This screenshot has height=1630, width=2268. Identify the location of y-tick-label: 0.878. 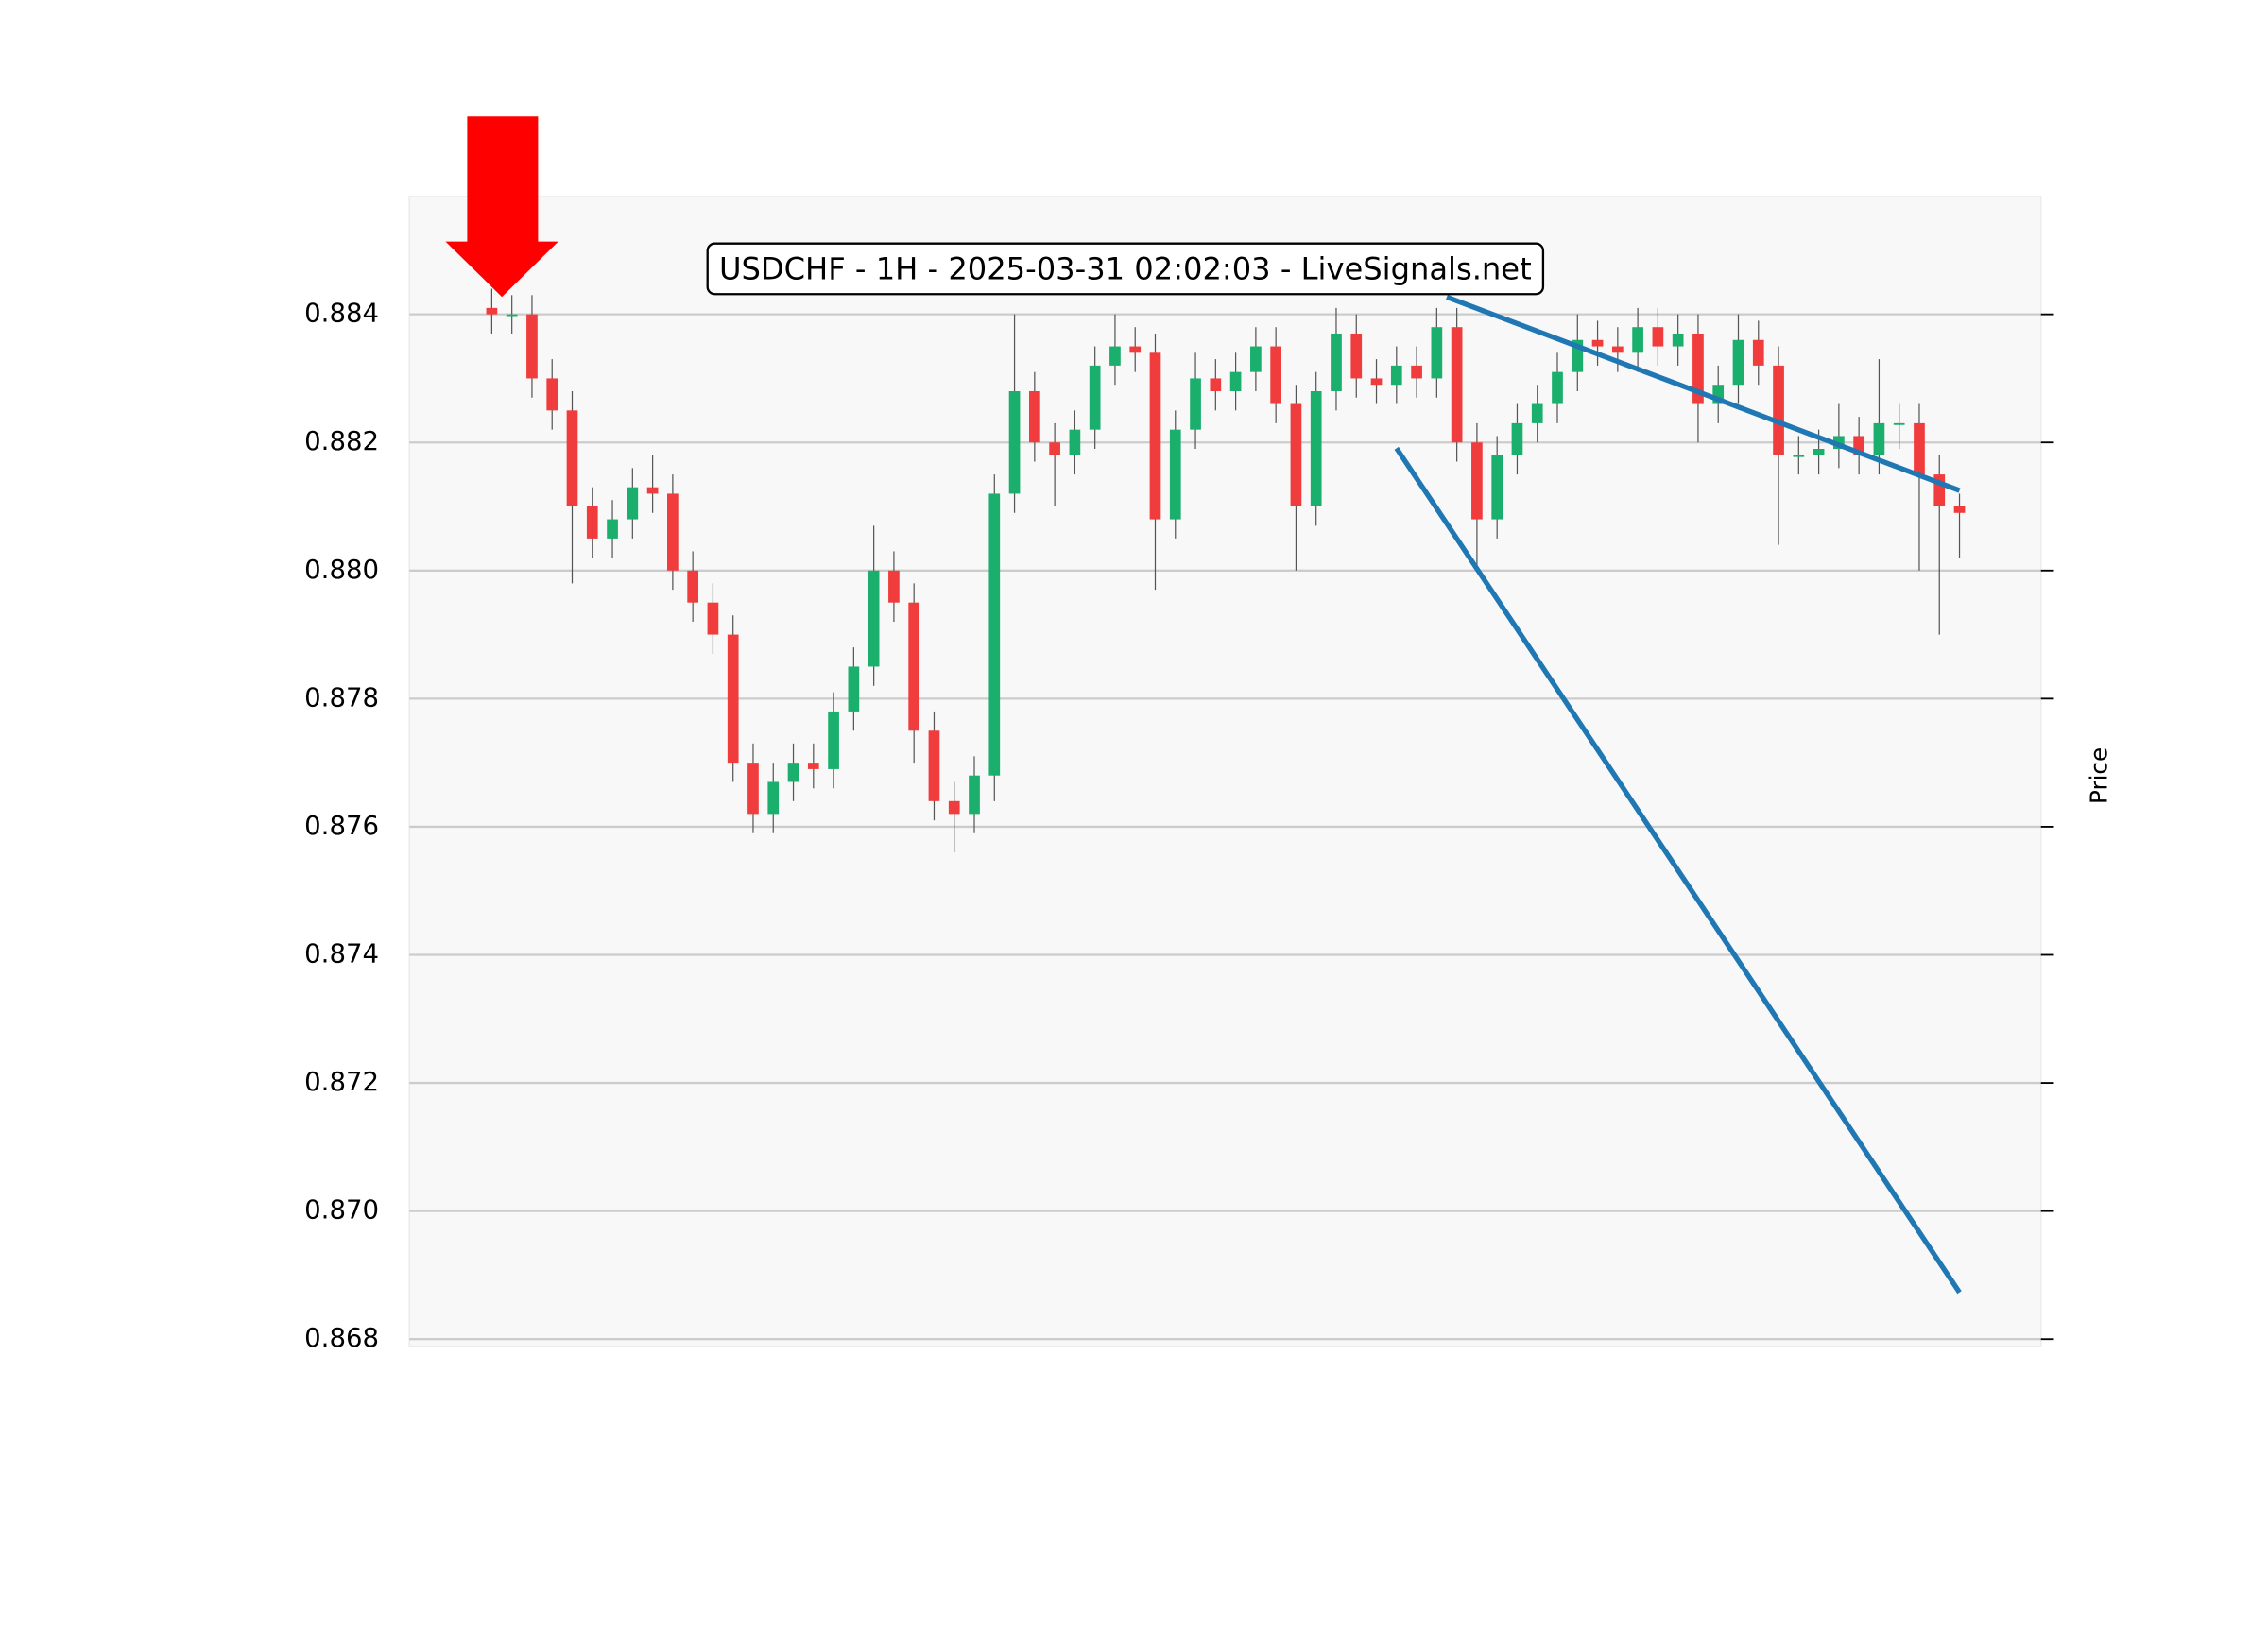
(341, 696).